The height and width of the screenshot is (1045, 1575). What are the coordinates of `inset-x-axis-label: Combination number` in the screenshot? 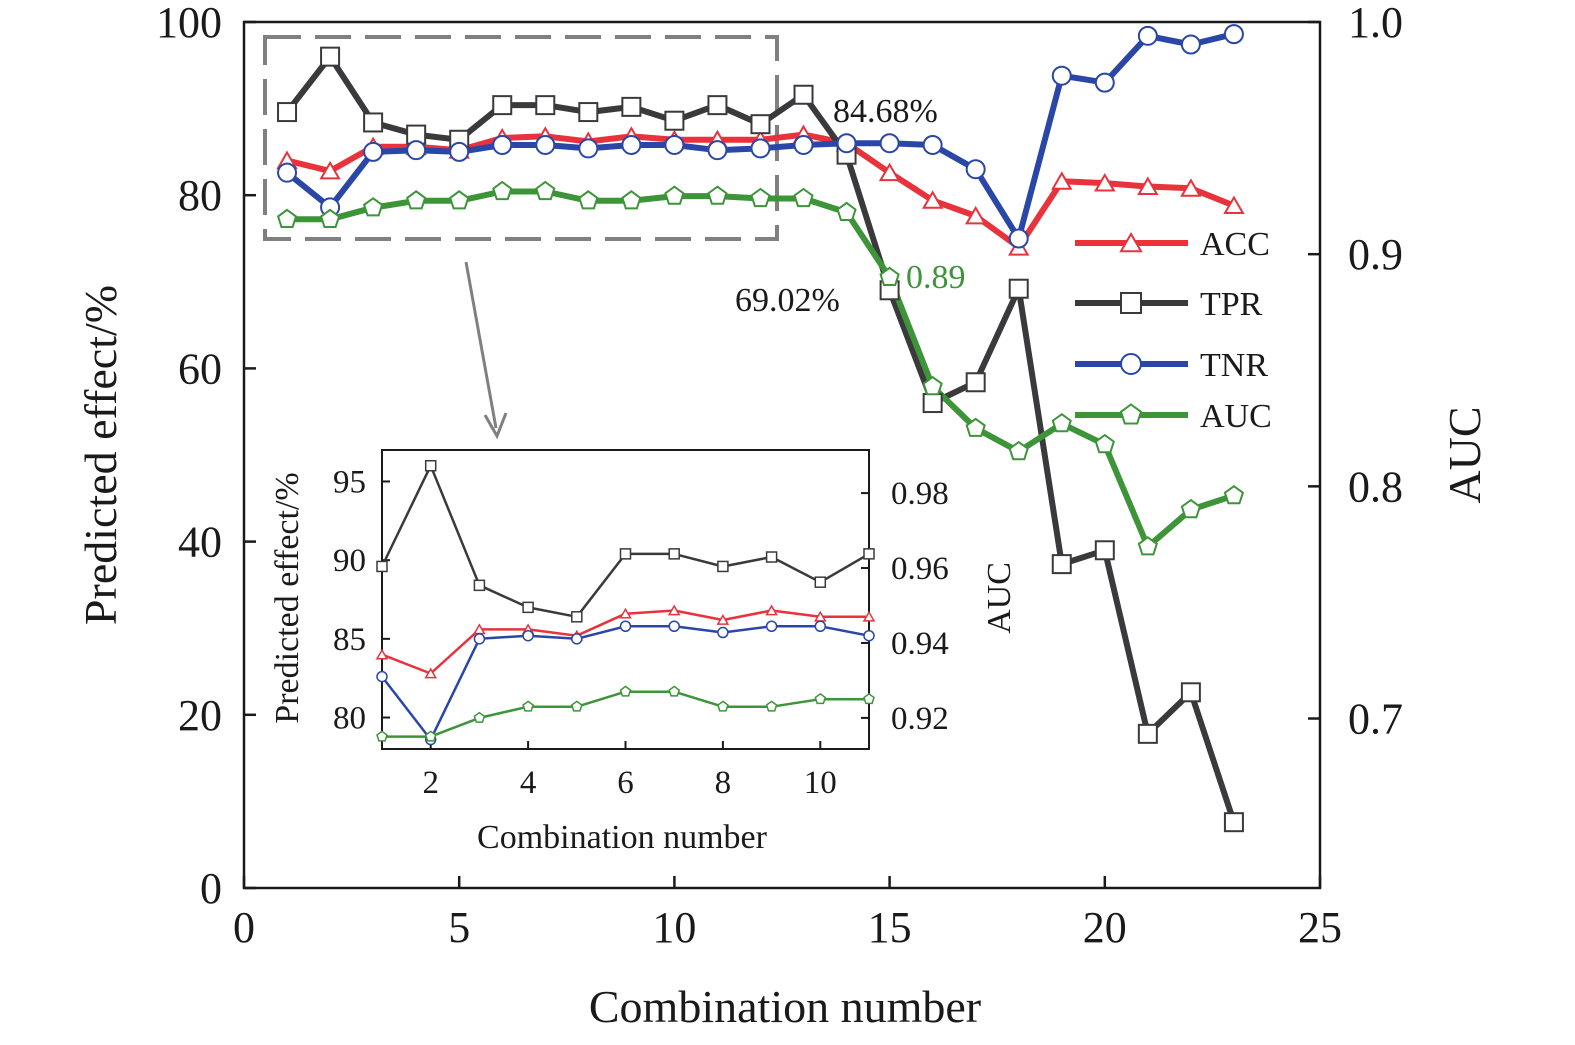 It's located at (622, 837).